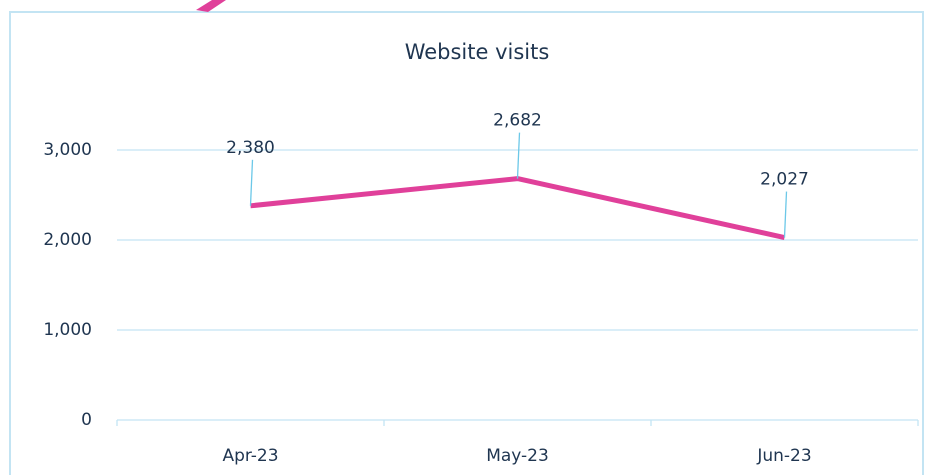 This screenshot has height=475, width=933. I want to click on y-tick-label: 3,000, so click(67, 150).